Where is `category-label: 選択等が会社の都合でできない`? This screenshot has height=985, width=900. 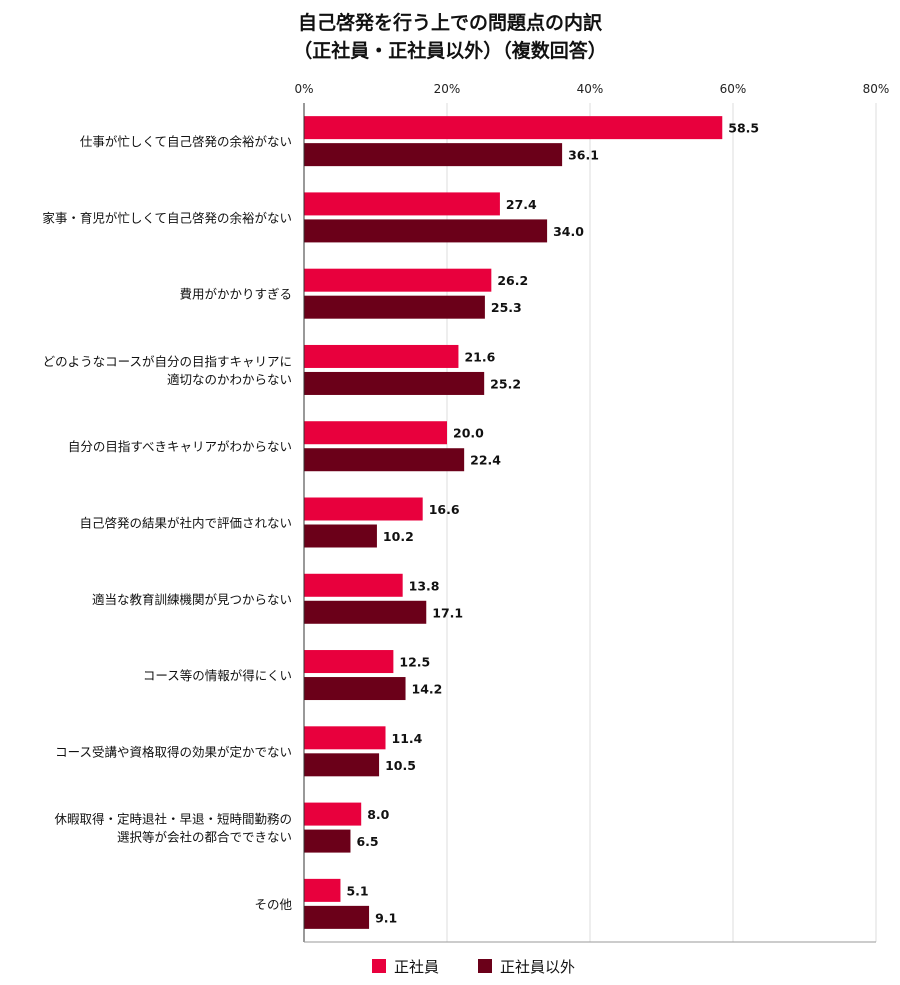
category-label: 選択等が会社の都合でできない is located at coordinates (204, 837).